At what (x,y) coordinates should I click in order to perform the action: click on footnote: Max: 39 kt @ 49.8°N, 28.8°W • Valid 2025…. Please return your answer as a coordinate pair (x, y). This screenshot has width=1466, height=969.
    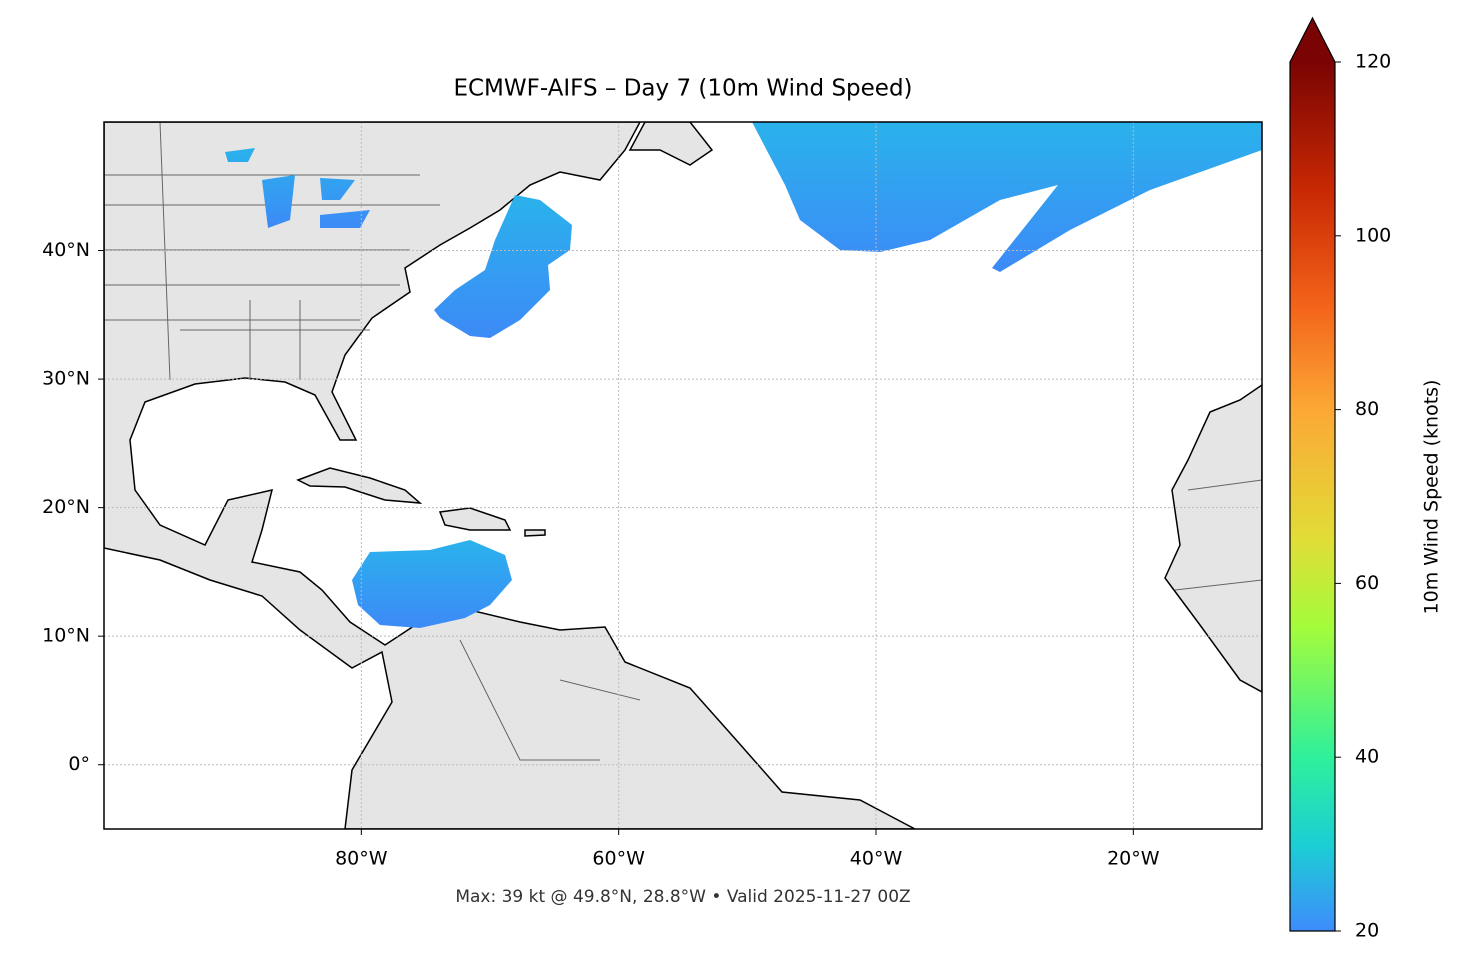
    Looking at the image, I should click on (682, 897).